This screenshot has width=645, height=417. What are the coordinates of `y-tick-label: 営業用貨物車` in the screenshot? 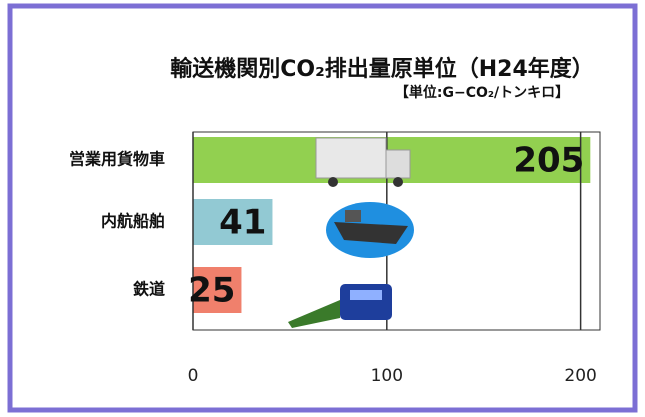 It's located at (117, 159).